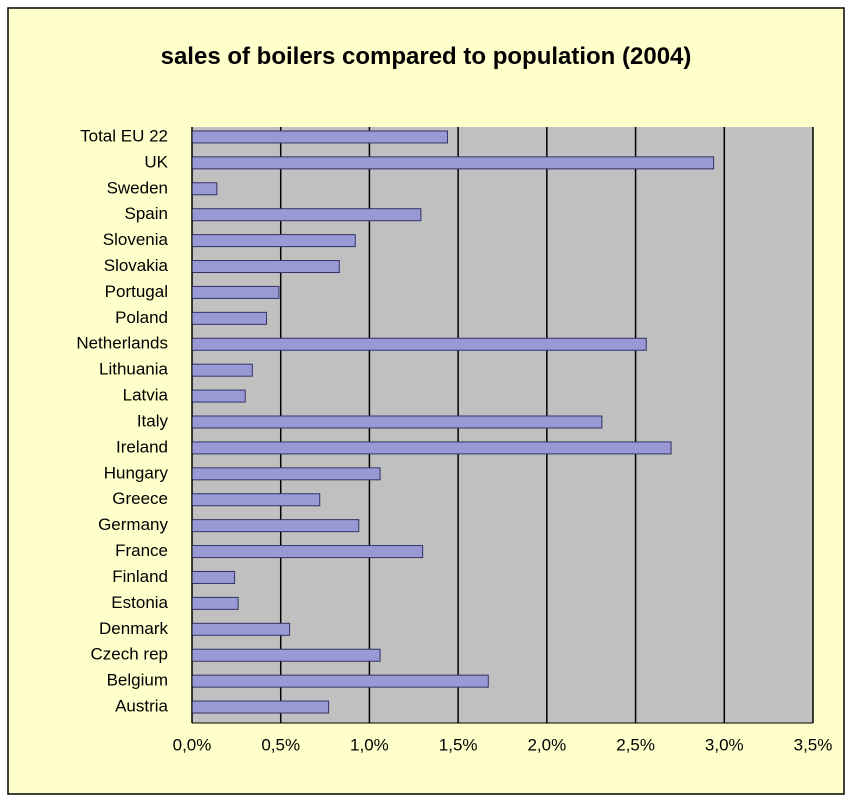 This screenshot has width=853, height=803. Describe the element at coordinates (192, 744) in the screenshot. I see `x-tick-label: 0,0%` at that location.